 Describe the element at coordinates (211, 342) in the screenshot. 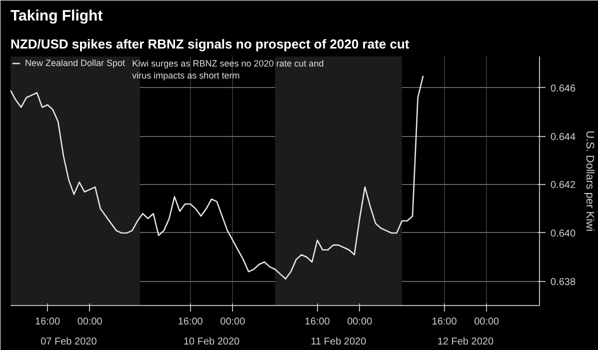

I see `text: 10 Feb 2020` at that location.